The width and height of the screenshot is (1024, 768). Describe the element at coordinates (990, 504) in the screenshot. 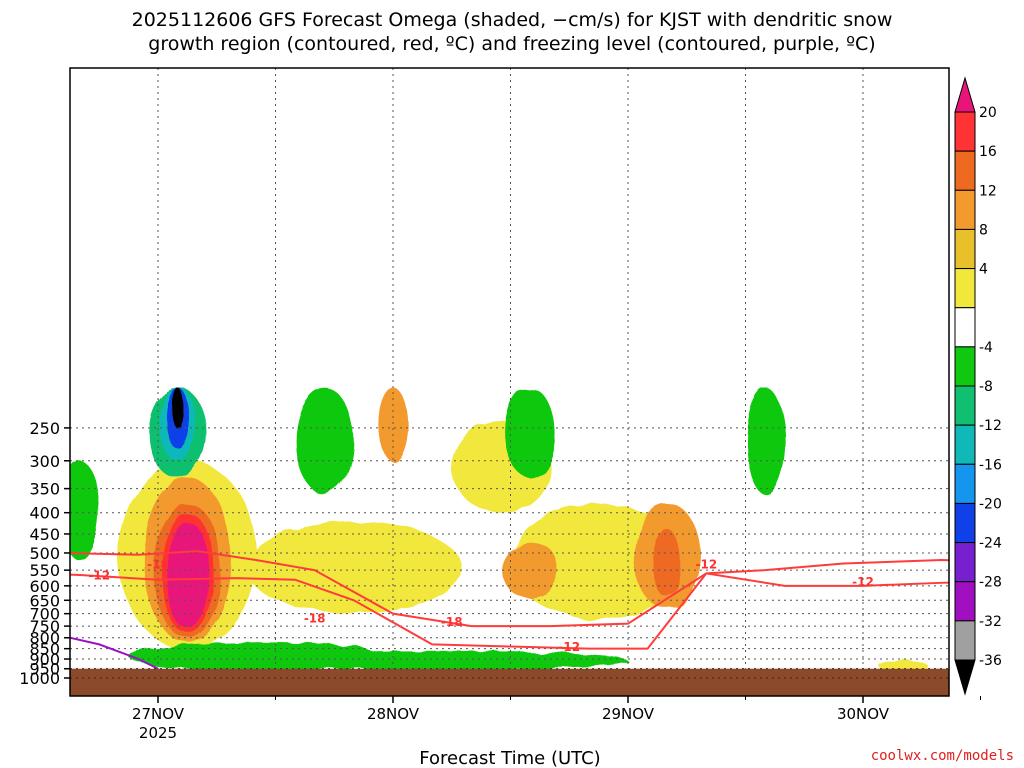

I see `colorbar-label: -20` at that location.